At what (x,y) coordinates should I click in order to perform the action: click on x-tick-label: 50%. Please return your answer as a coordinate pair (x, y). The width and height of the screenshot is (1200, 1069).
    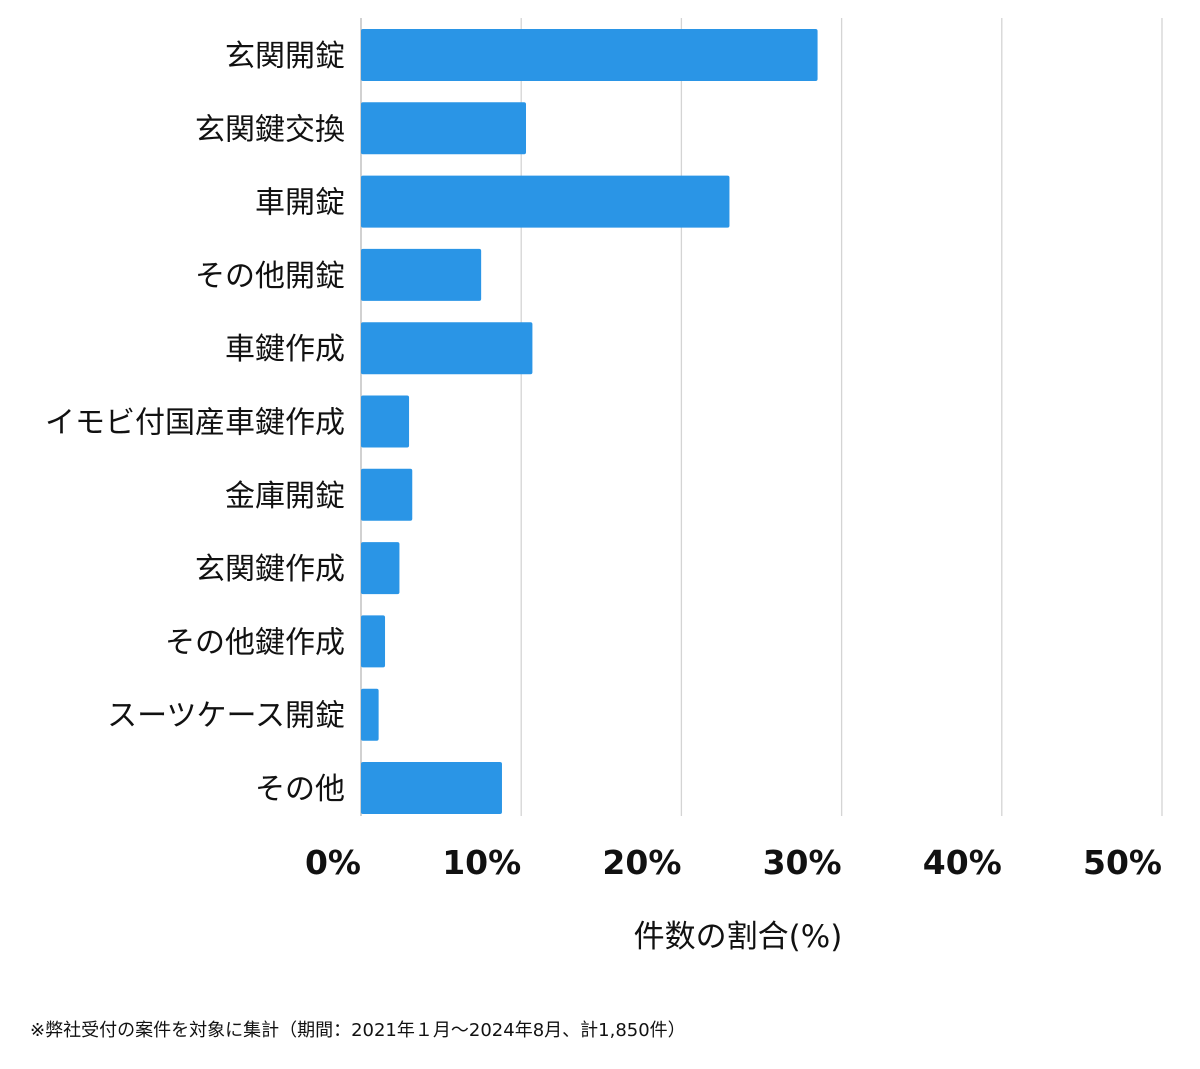
    Looking at the image, I should click on (1122, 862).